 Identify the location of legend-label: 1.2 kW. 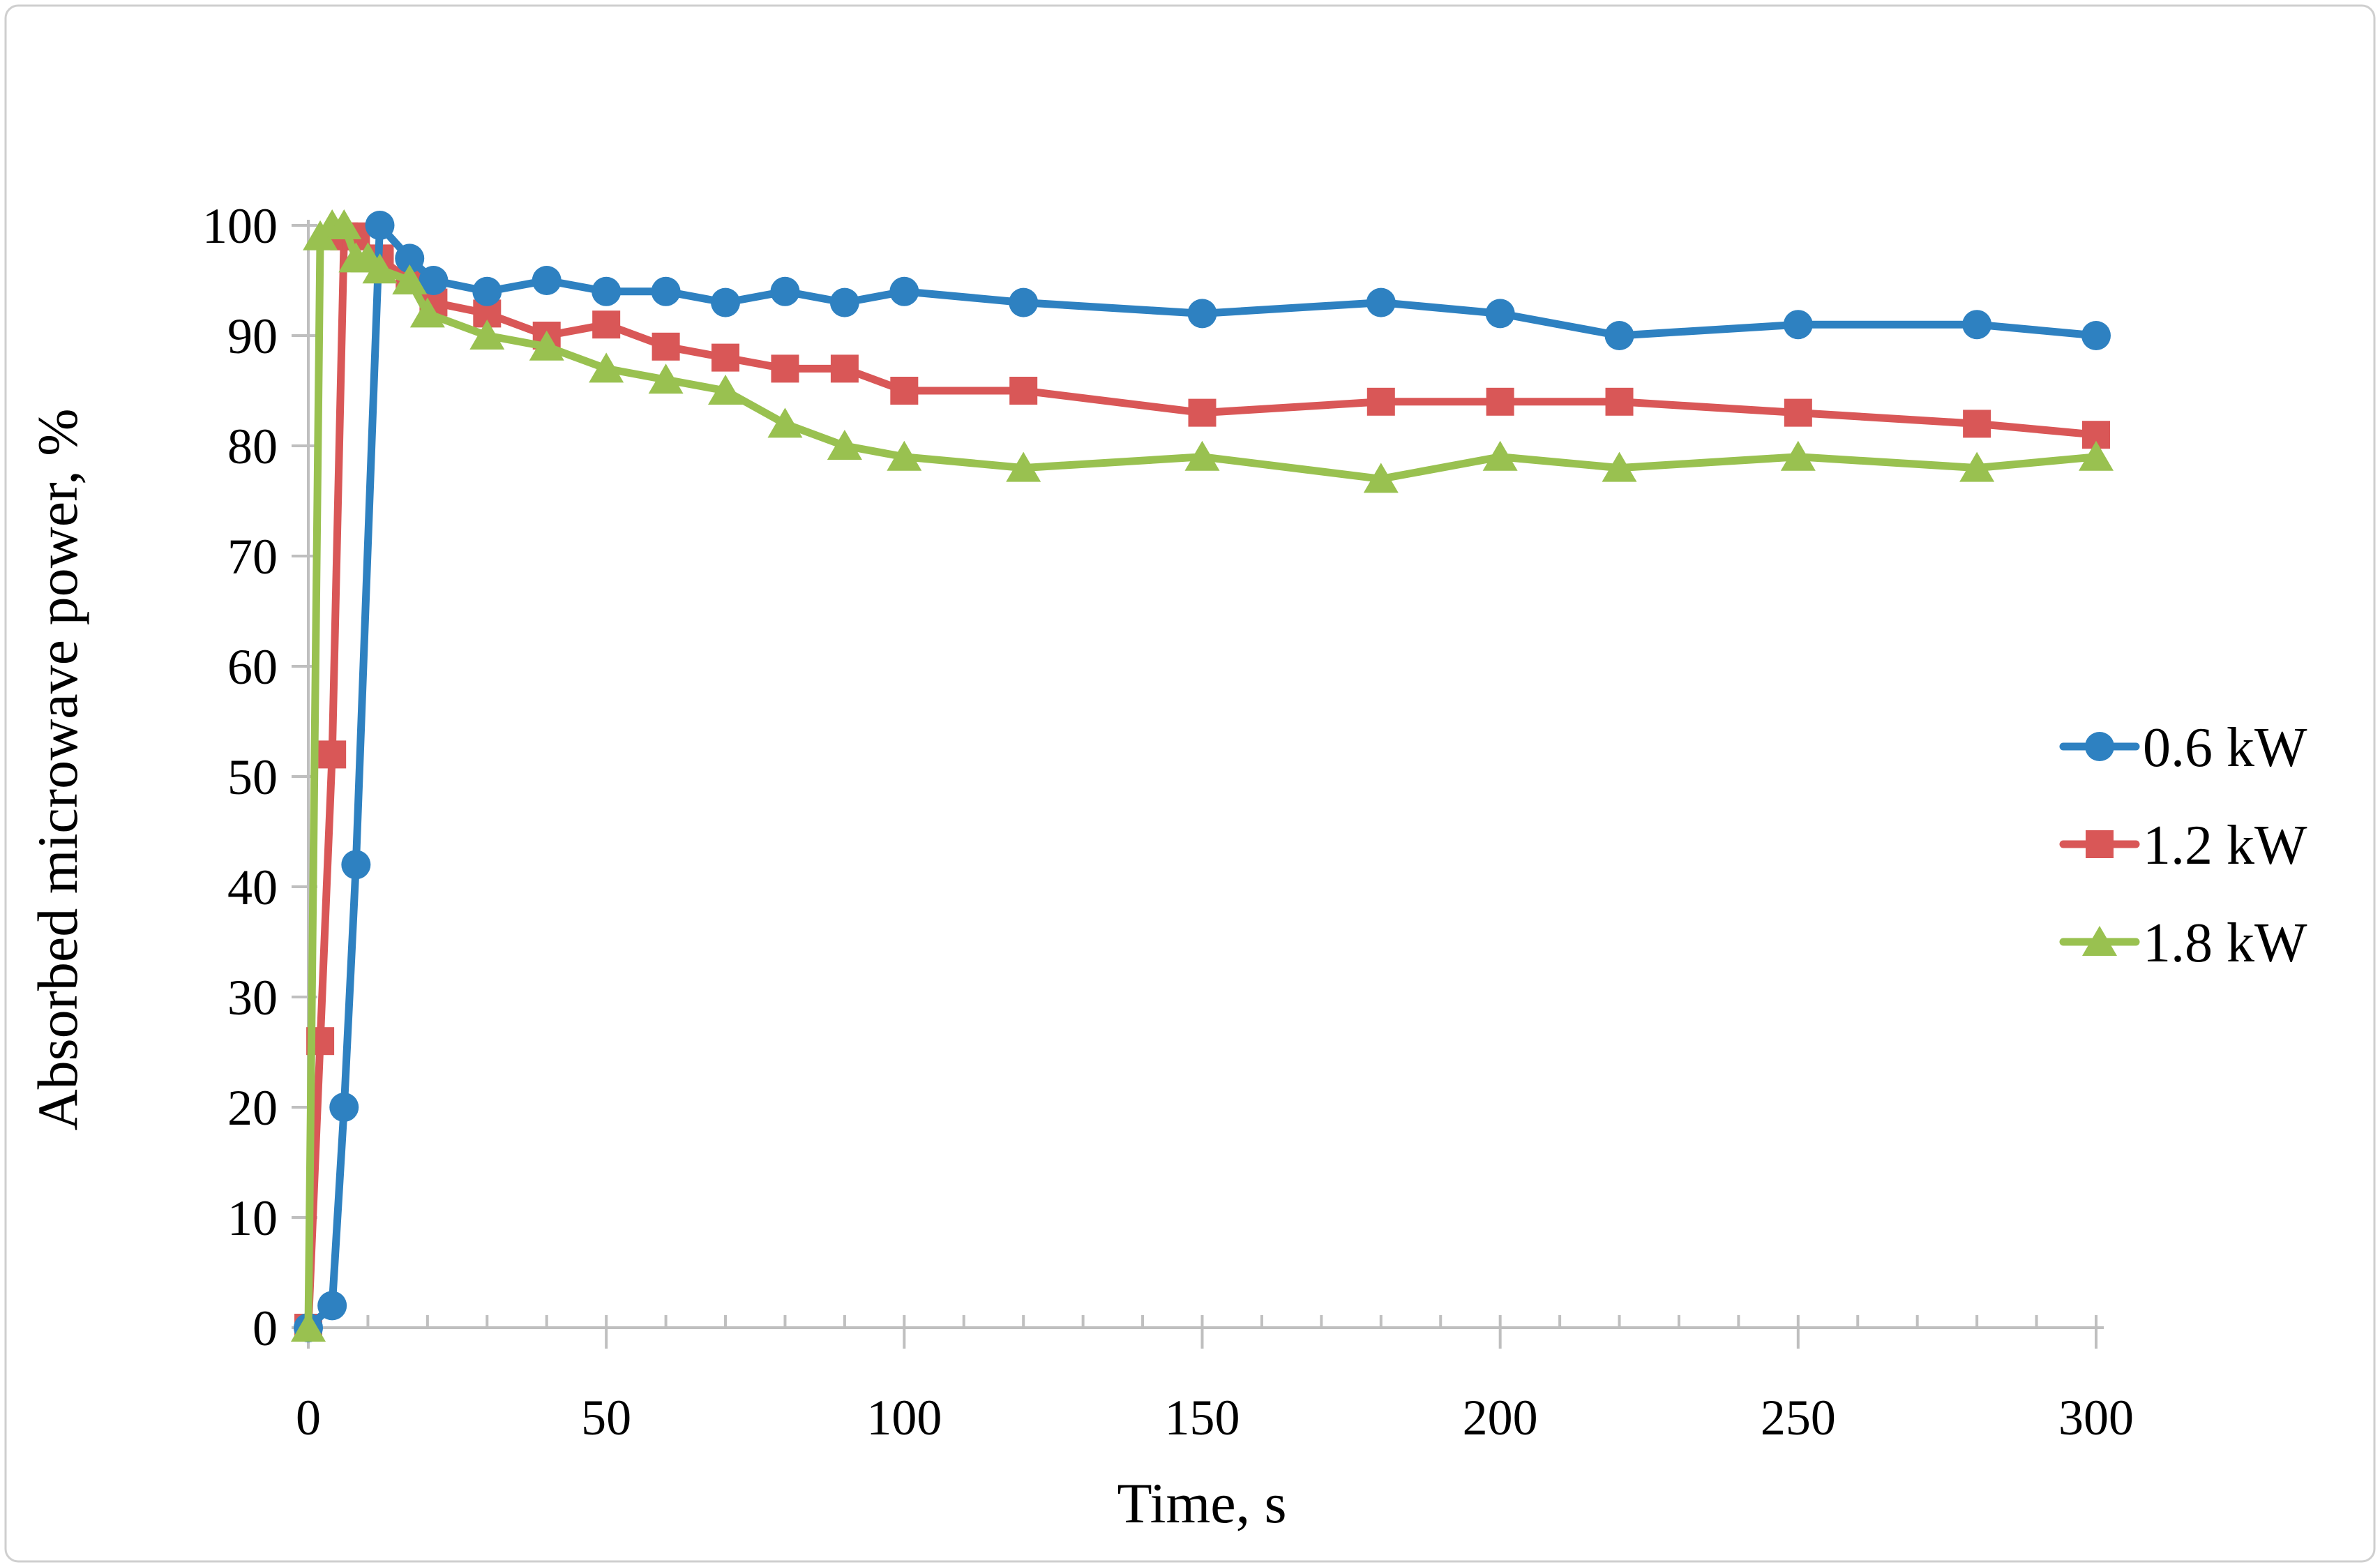
(2225, 846).